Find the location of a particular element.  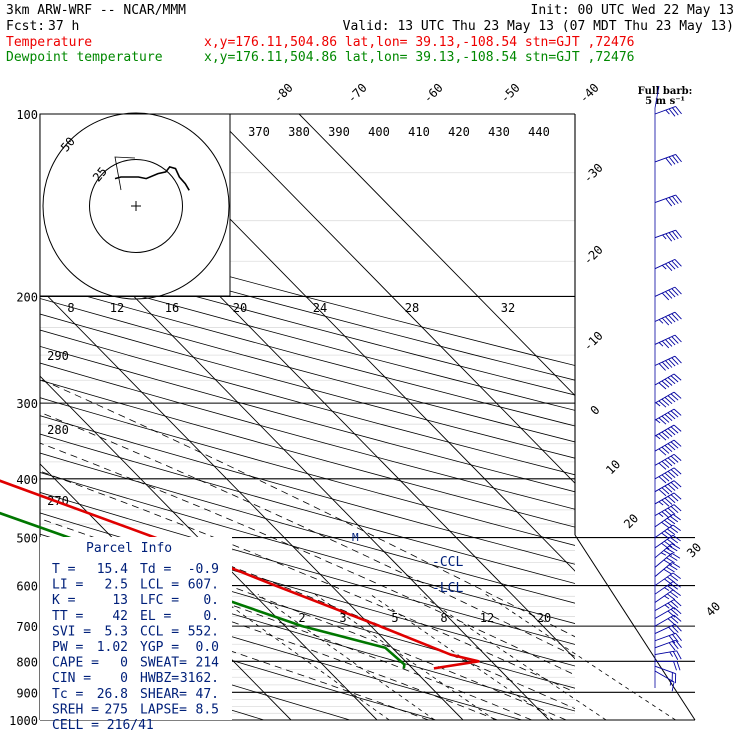

isotherm-label: 40 is located at coordinates (713, 609).